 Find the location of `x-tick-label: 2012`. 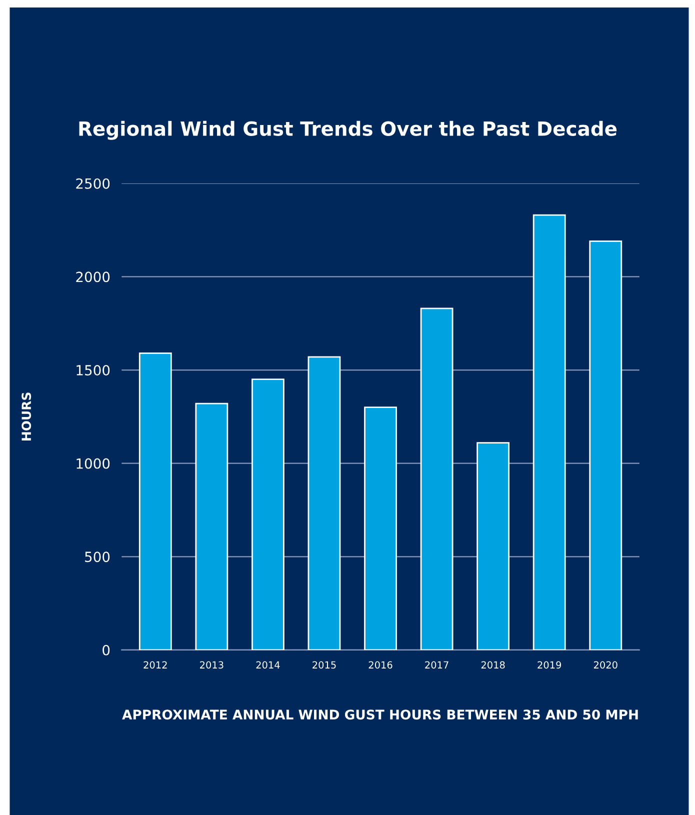

x-tick-label: 2012 is located at coordinates (155, 665).